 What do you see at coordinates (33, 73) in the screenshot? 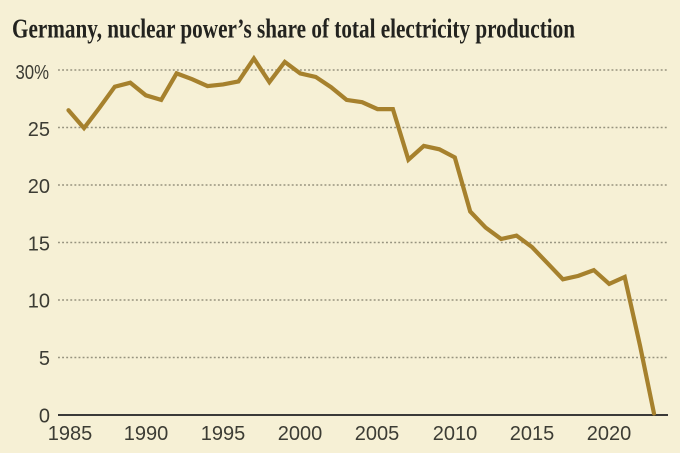
I see `svg-text: 30%` at bounding box center [33, 73].